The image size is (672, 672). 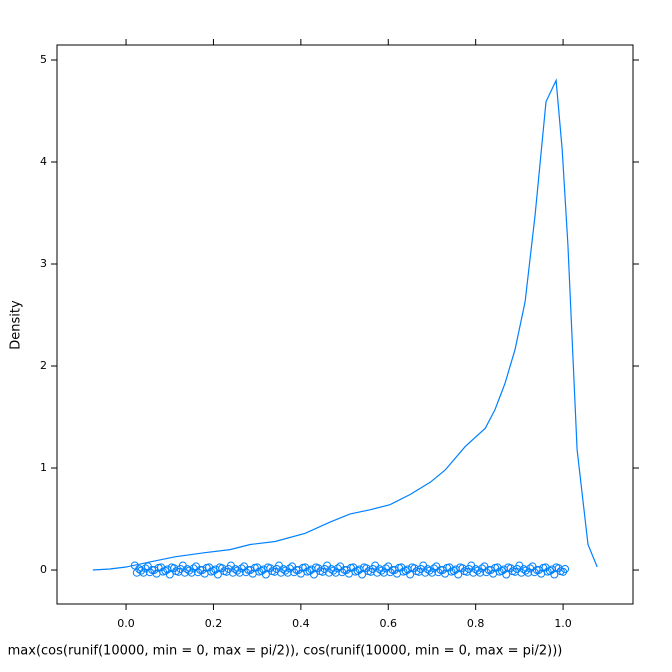 I want to click on x-tick-label: 0.0, so click(x=126, y=623).